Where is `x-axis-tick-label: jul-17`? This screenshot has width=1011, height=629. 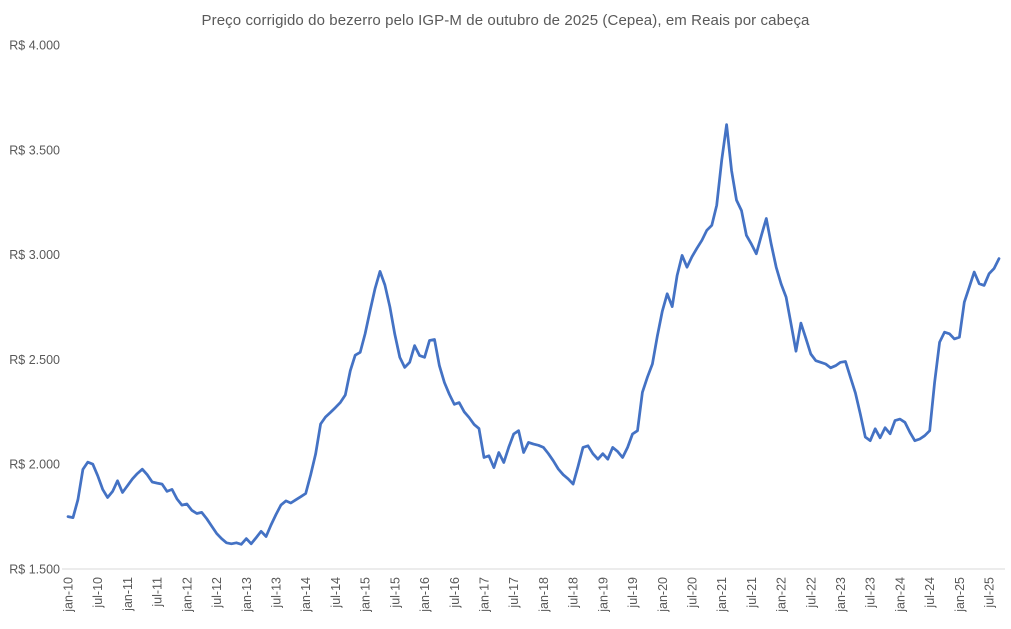
x-axis-tick-label: jul-17 is located at coordinates (514, 593).